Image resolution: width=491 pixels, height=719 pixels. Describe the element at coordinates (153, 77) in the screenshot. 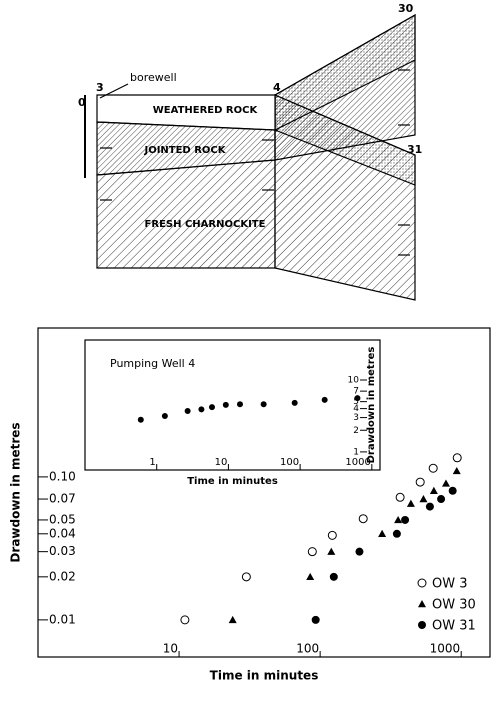

I see `borewell-label: borewell` at that location.